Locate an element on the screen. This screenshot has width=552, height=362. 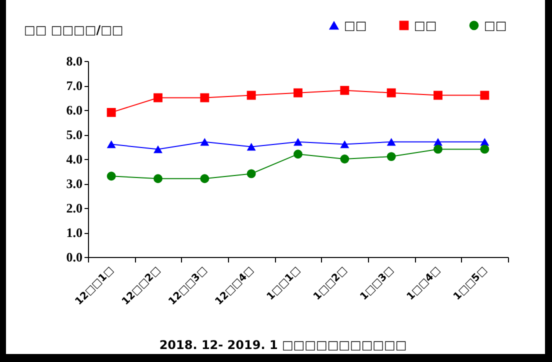
chart-title: □□ □□□□/□□ is located at coordinates (74, 30).